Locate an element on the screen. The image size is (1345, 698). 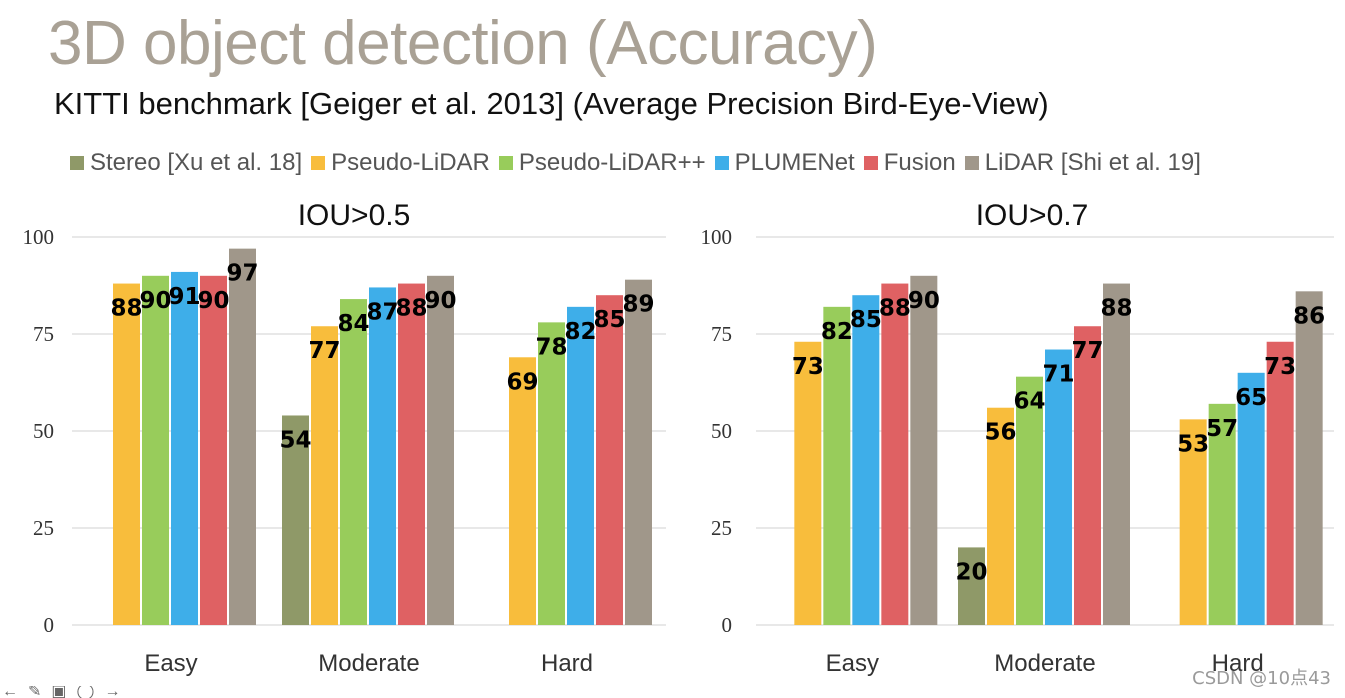
data-label: 78 is located at coordinates (551, 347).